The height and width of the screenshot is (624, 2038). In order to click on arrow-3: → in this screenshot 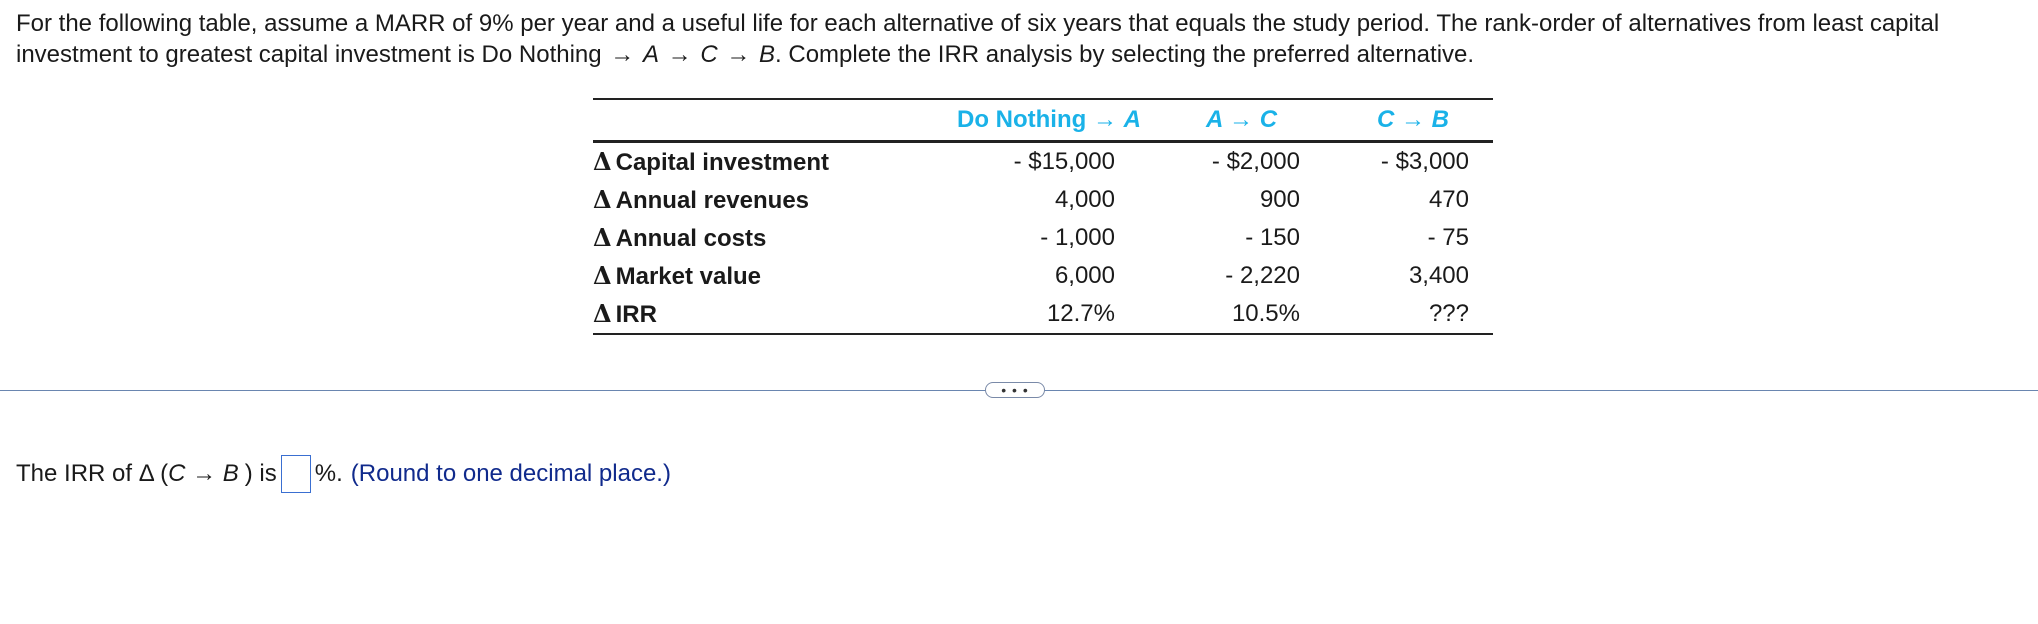, I will do `click(738, 54)`.